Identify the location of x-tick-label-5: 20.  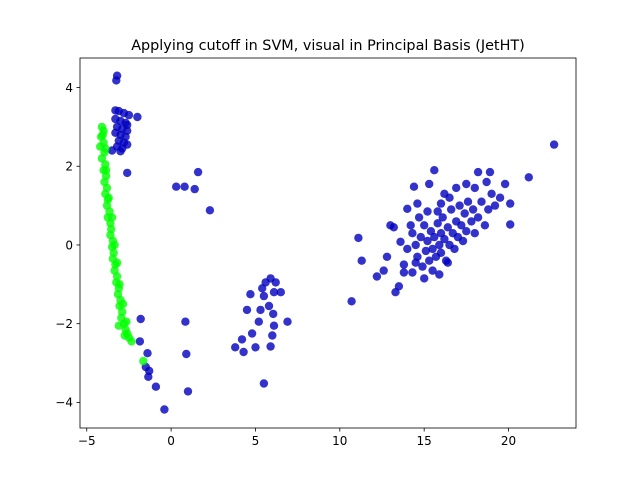
(508, 441).